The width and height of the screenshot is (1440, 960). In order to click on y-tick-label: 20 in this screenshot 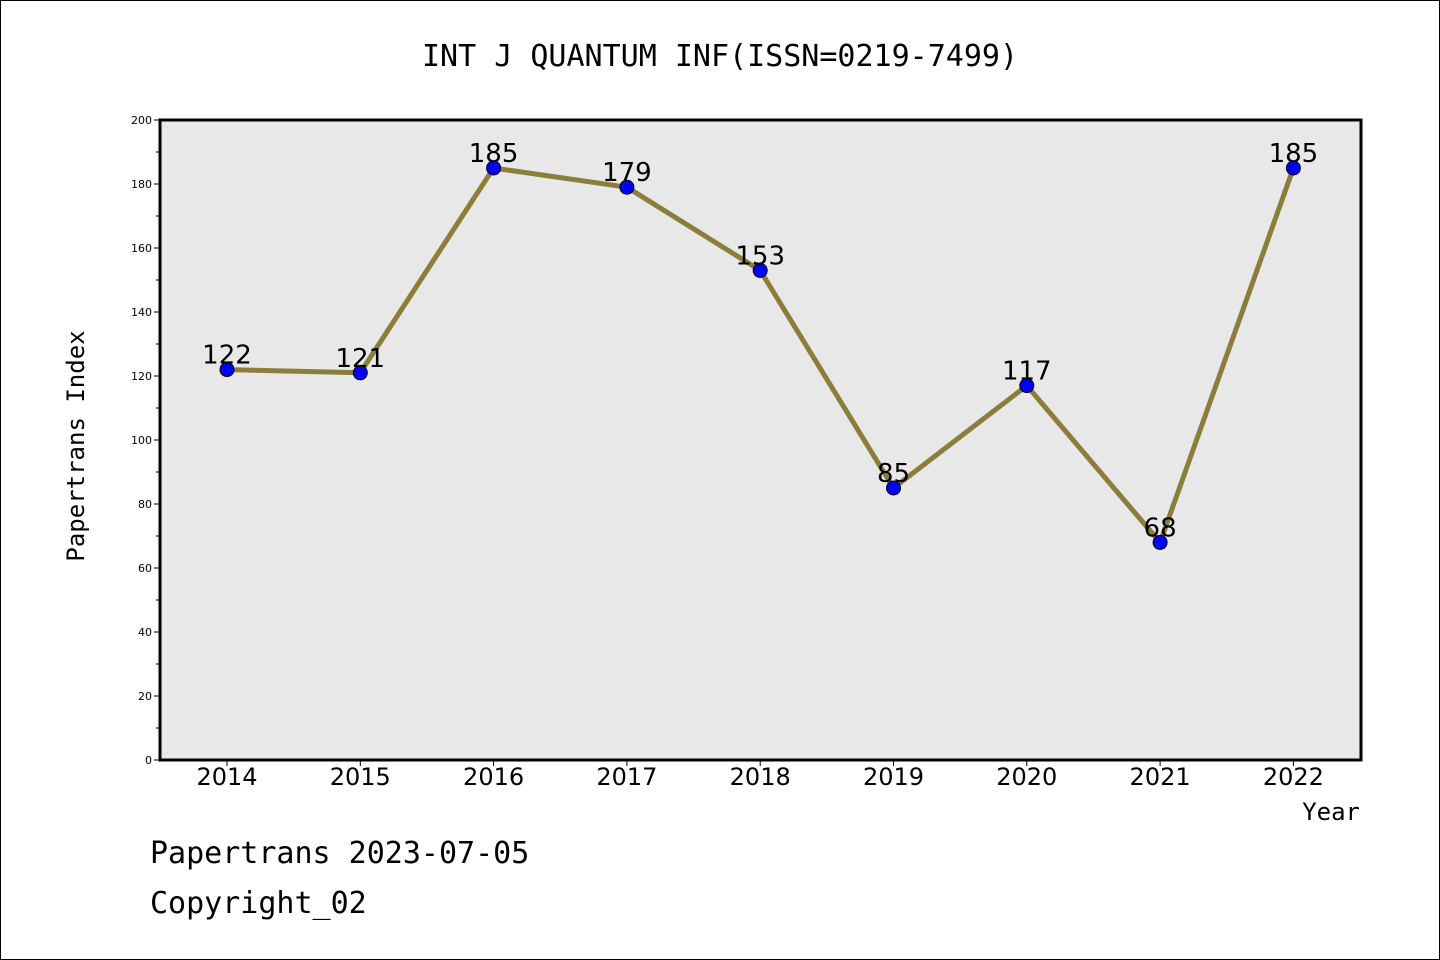, I will do `click(145, 696)`.